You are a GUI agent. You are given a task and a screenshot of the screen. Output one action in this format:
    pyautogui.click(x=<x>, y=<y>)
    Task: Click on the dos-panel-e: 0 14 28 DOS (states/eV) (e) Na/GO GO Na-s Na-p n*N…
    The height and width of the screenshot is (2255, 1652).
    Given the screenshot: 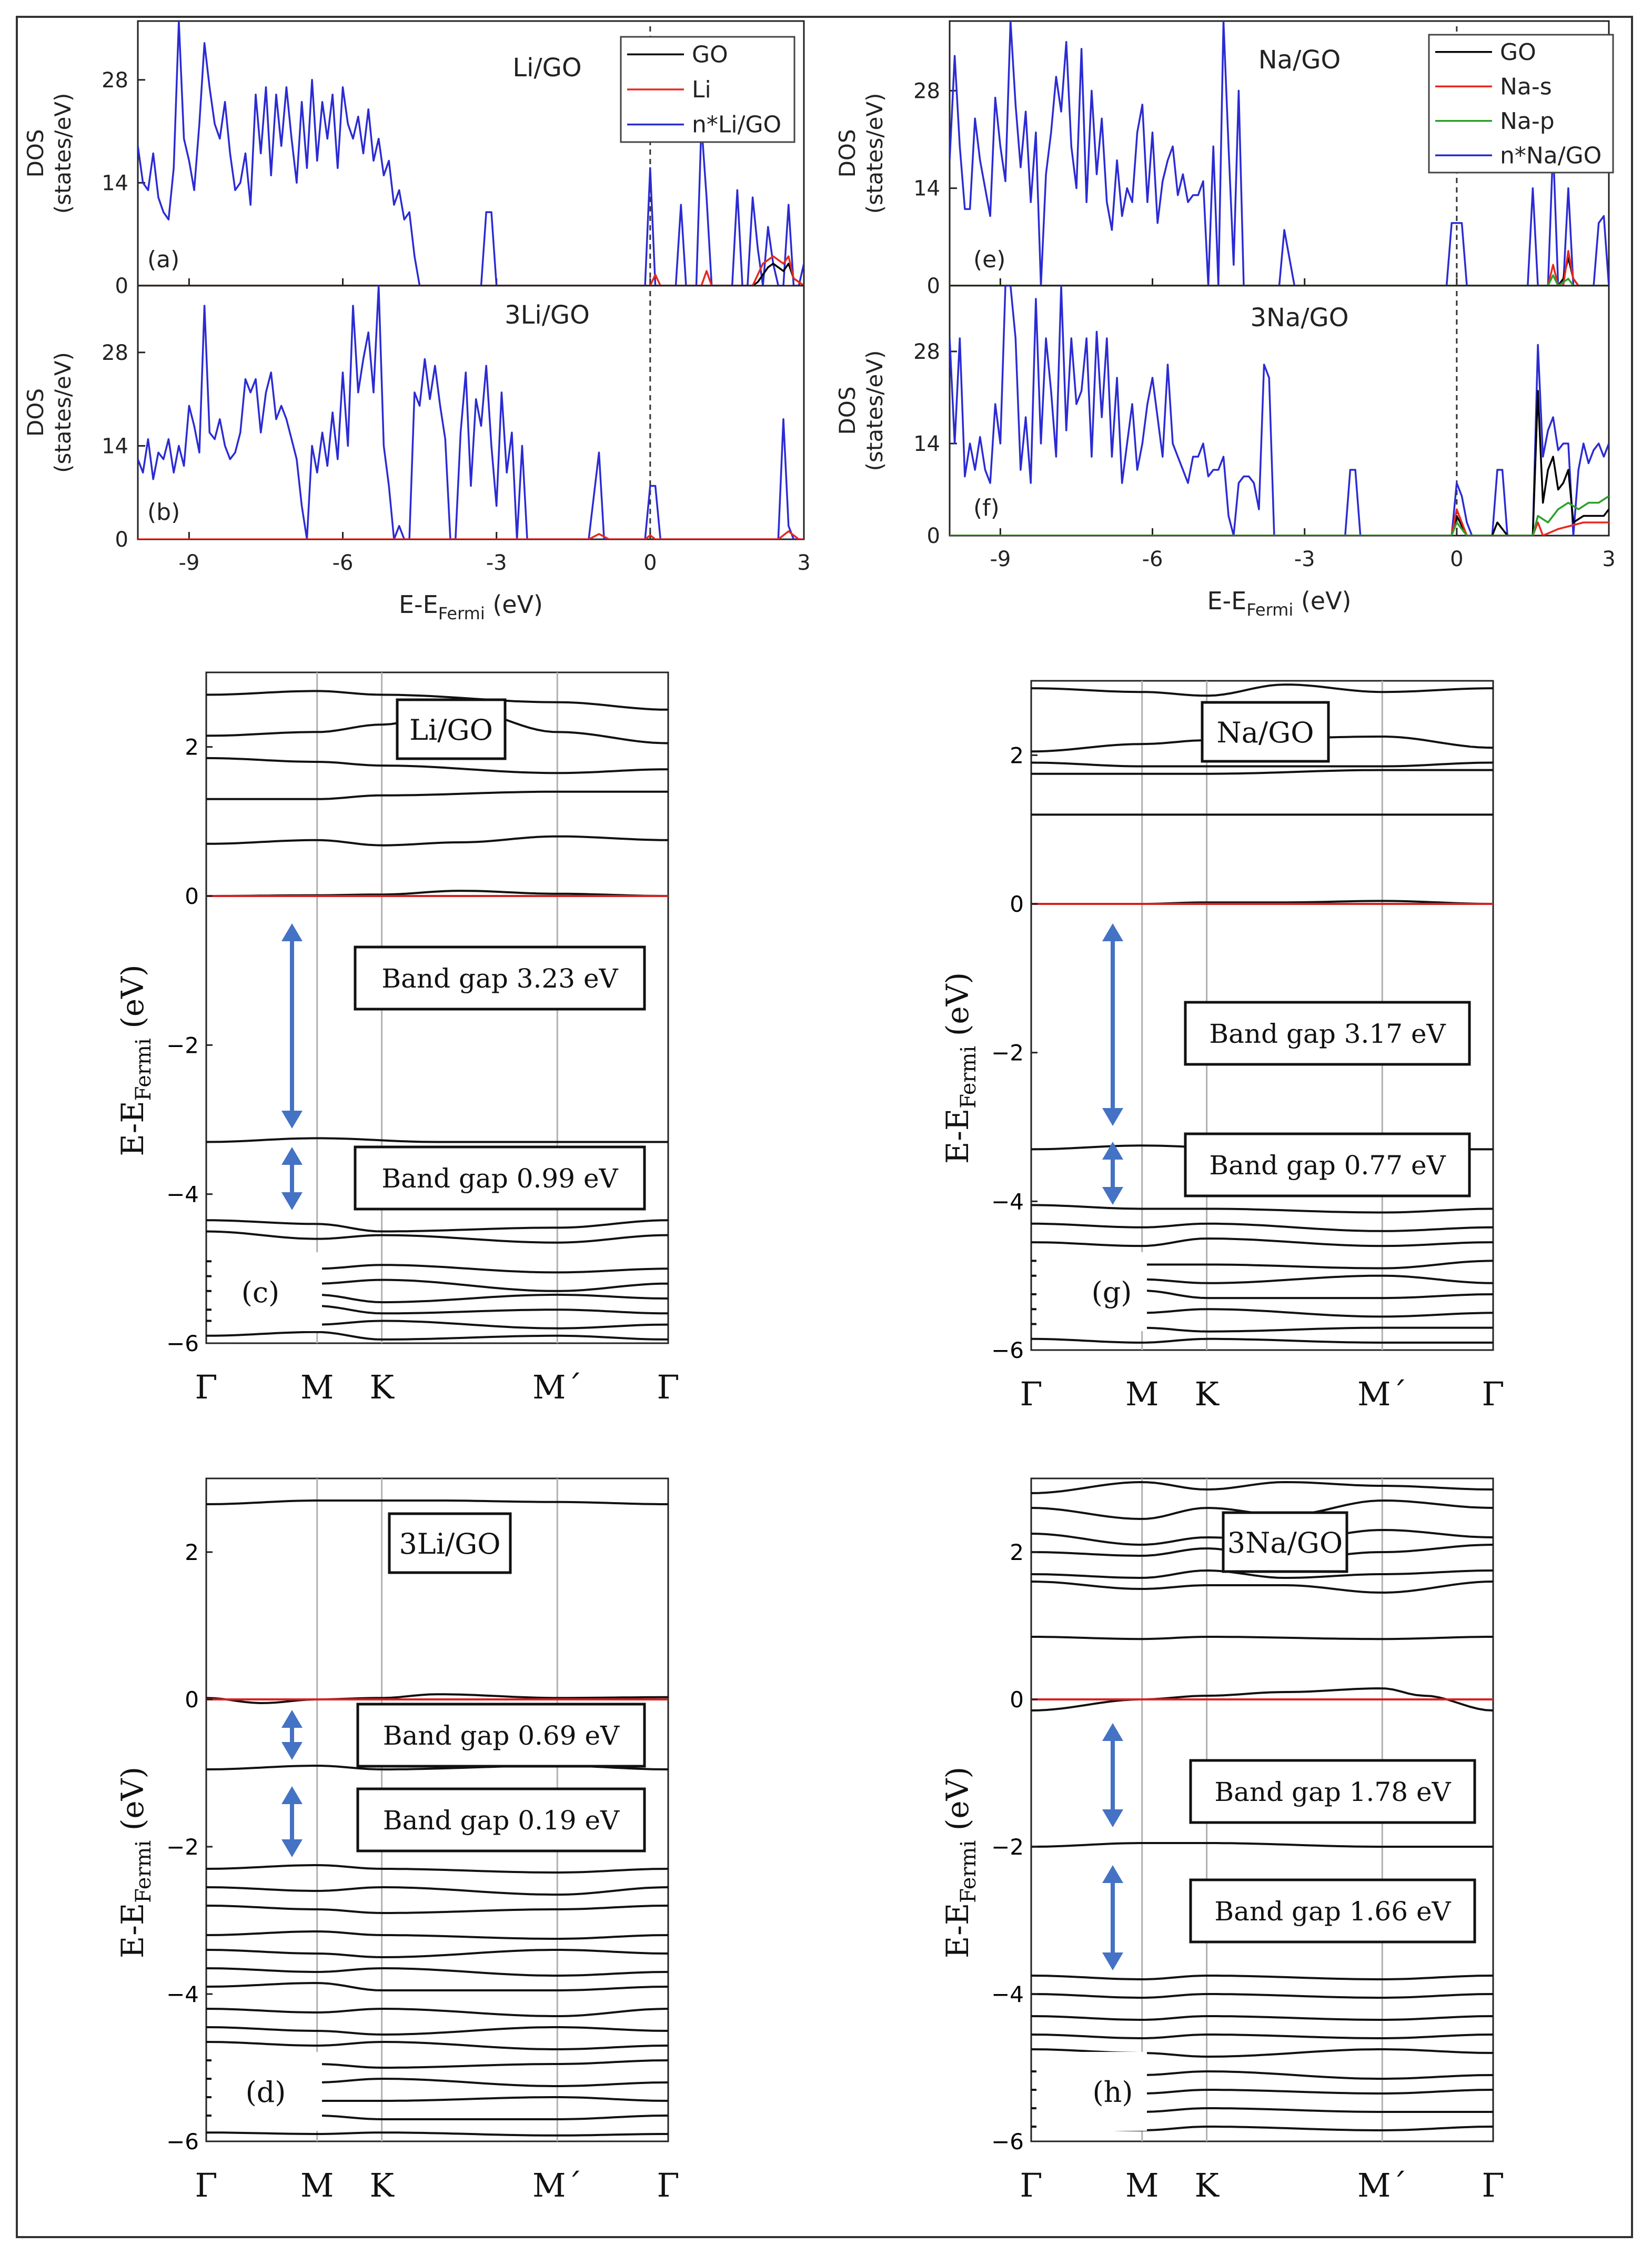 What is the action you would take?
    pyautogui.click(x=1224, y=159)
    